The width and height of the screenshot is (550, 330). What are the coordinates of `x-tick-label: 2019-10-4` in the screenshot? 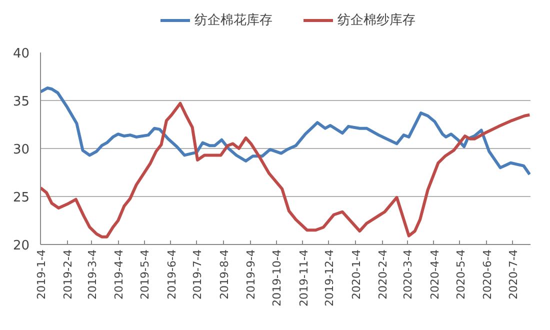 It's located at (277, 277).